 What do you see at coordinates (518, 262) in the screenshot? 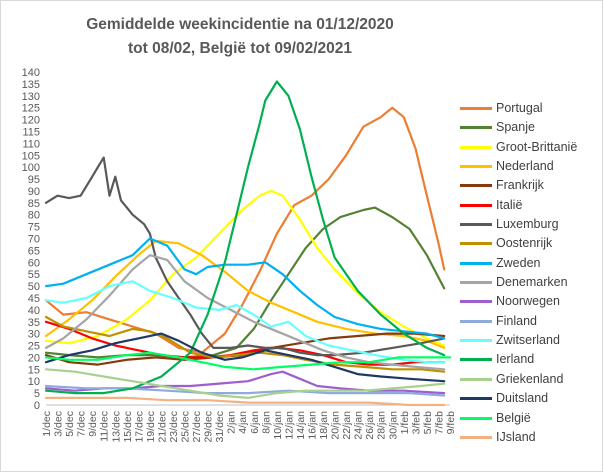
I see `legend-label: Zweden` at bounding box center [518, 262].